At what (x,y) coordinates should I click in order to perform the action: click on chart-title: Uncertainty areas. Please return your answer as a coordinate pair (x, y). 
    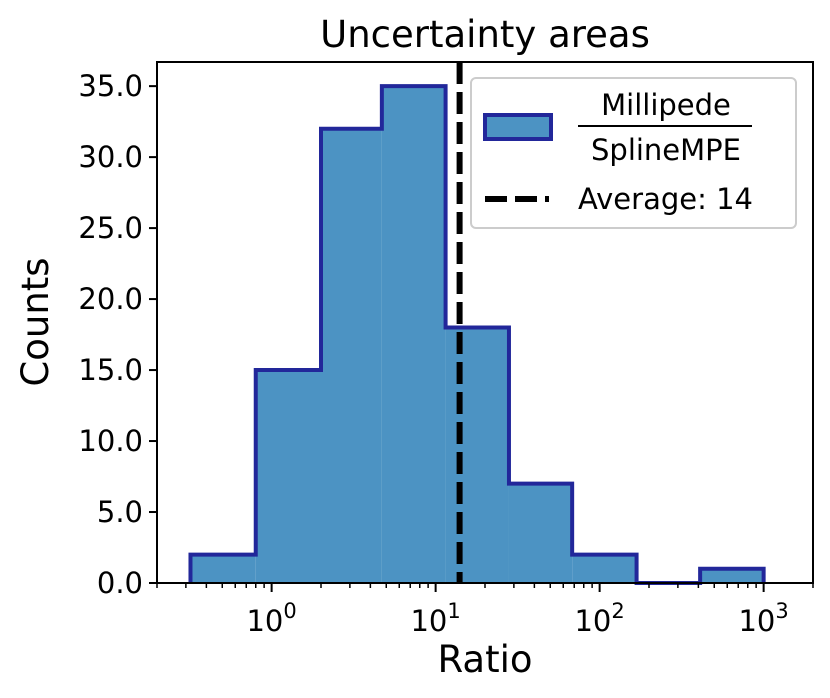
    Looking at the image, I should click on (485, 34).